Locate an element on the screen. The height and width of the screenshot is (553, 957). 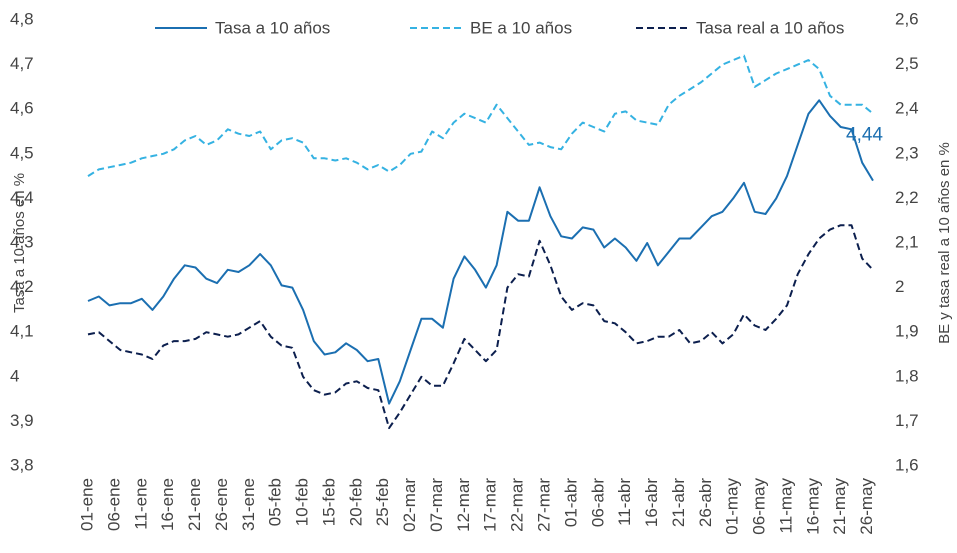
y2-tick-label: 1,8 is located at coordinates (907, 375).